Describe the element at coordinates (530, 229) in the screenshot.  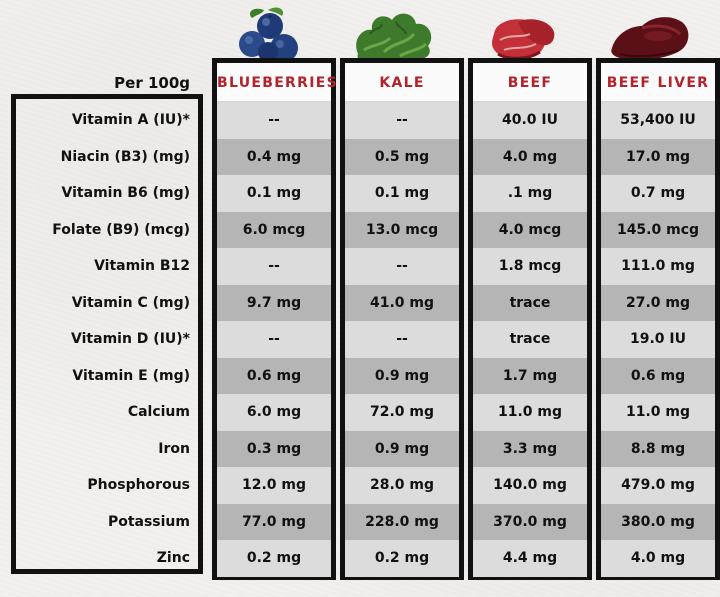
I see `table-cell: 4.0 mcg` at that location.